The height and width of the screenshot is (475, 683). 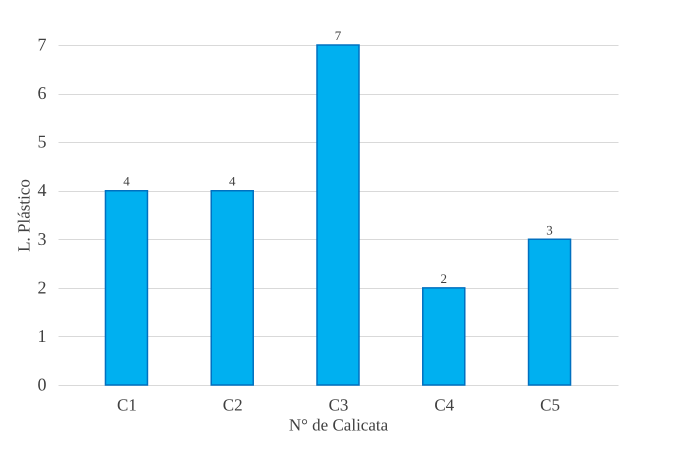 What do you see at coordinates (42, 142) in the screenshot?
I see `y-tick-label: 5` at bounding box center [42, 142].